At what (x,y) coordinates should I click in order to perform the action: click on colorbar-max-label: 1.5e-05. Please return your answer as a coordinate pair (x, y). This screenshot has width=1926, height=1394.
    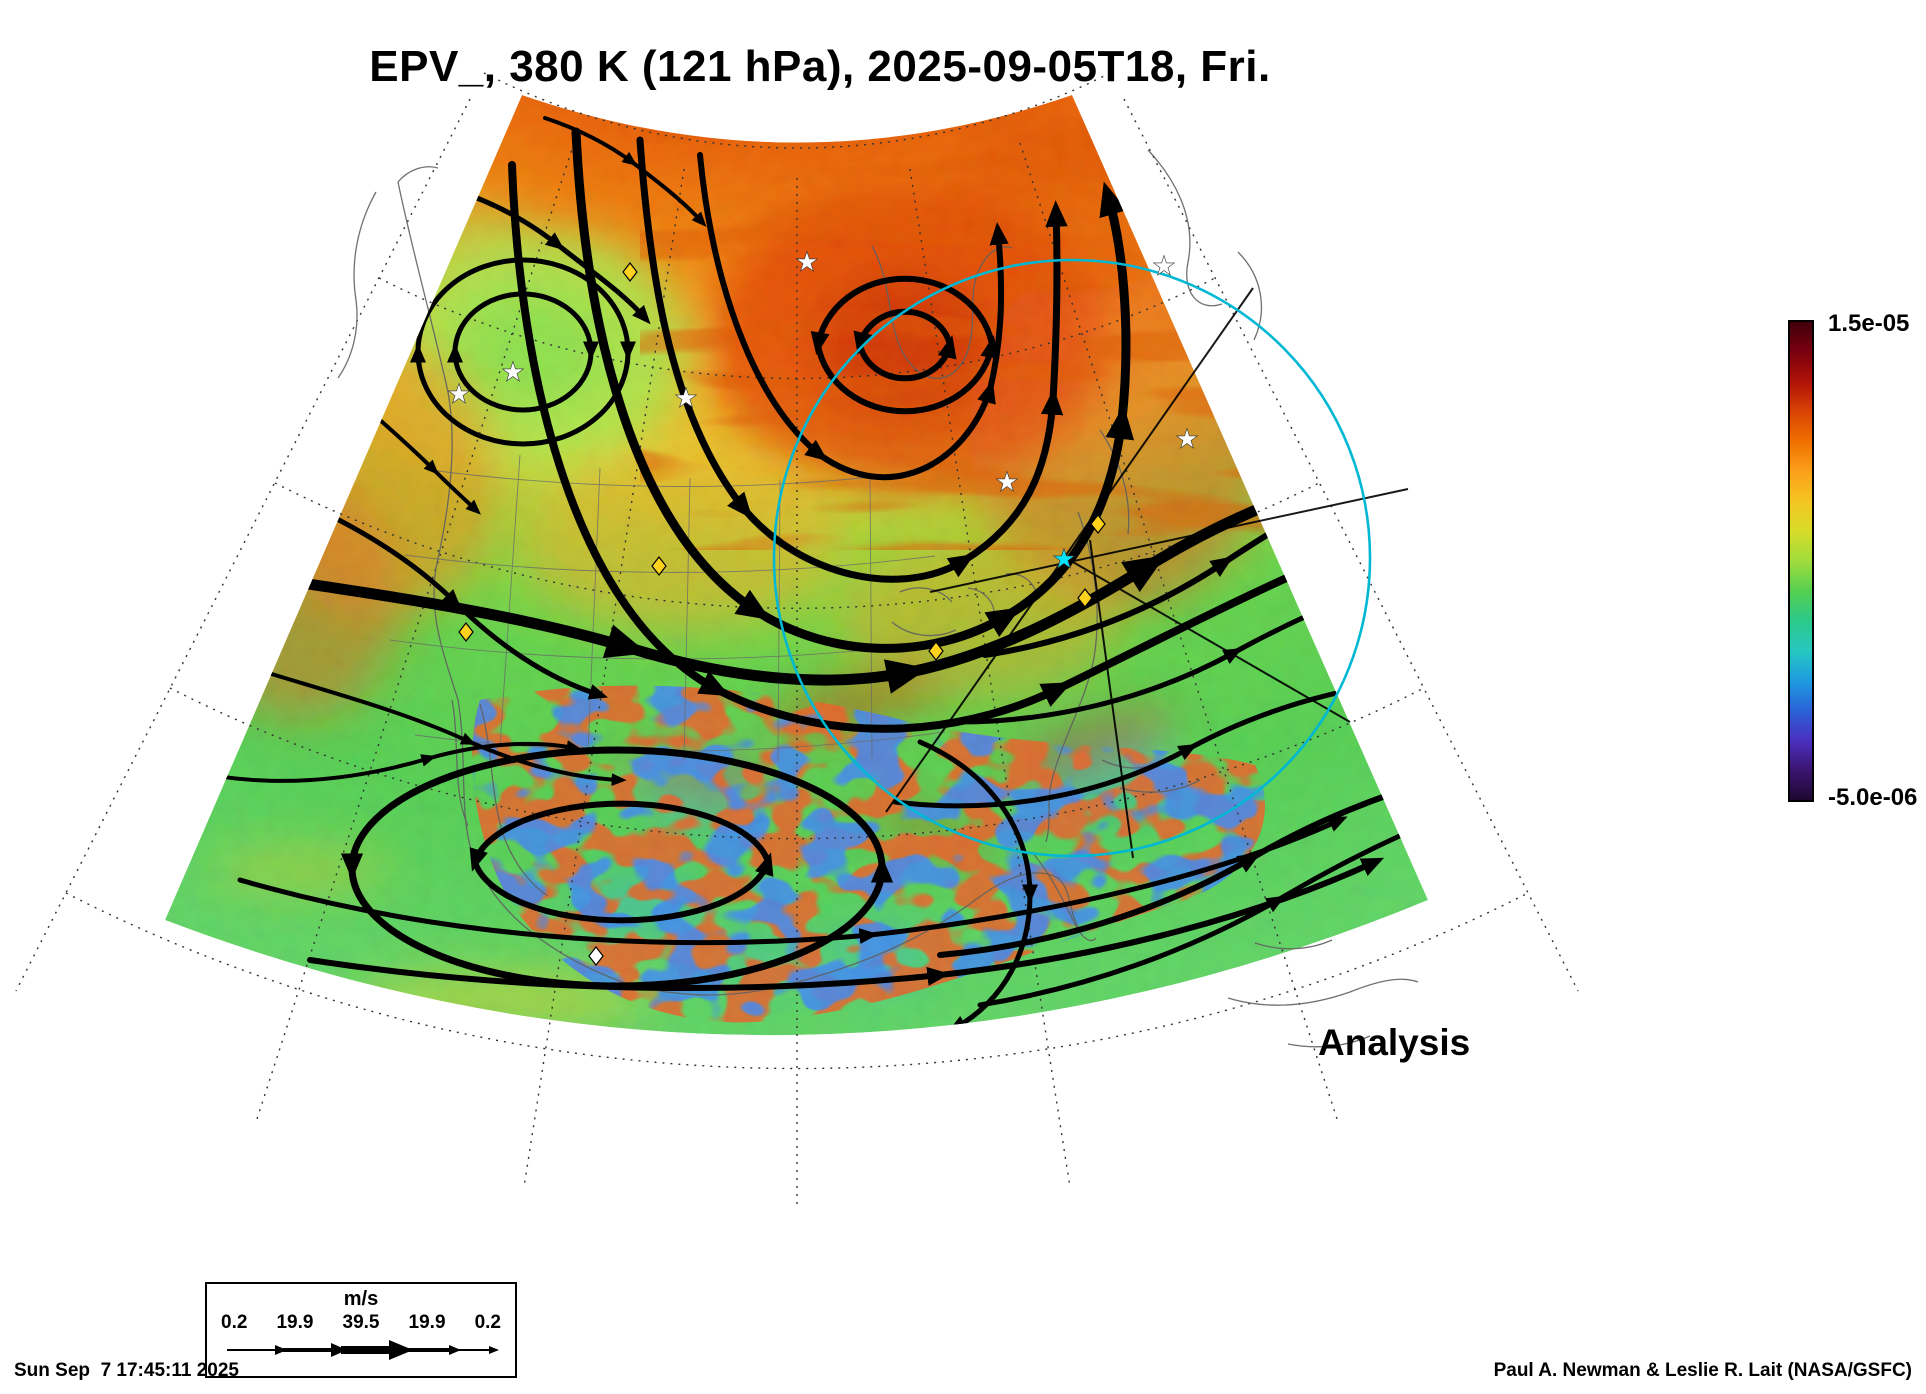
    Looking at the image, I should click on (1869, 323).